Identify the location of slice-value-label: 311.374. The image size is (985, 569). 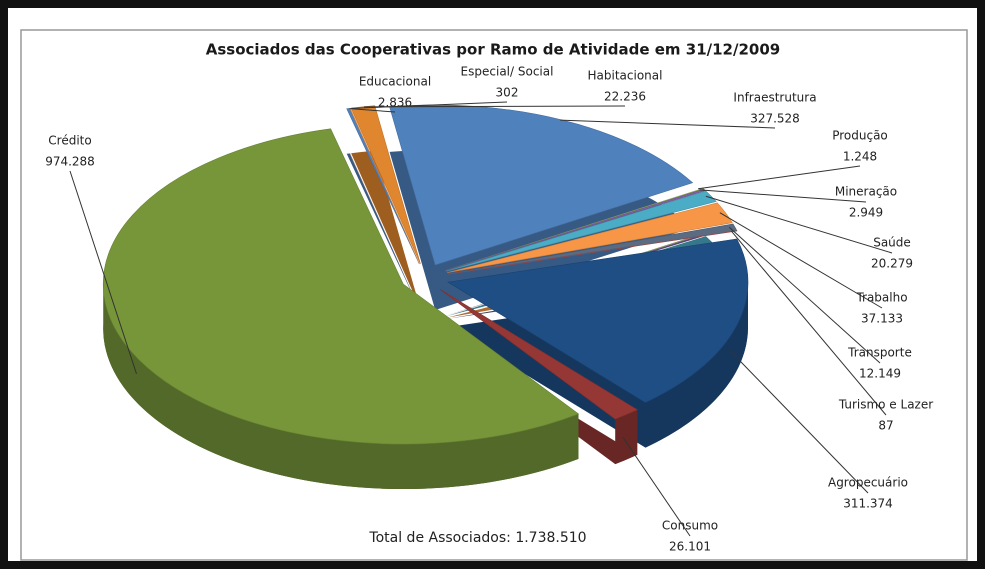
(868, 504).